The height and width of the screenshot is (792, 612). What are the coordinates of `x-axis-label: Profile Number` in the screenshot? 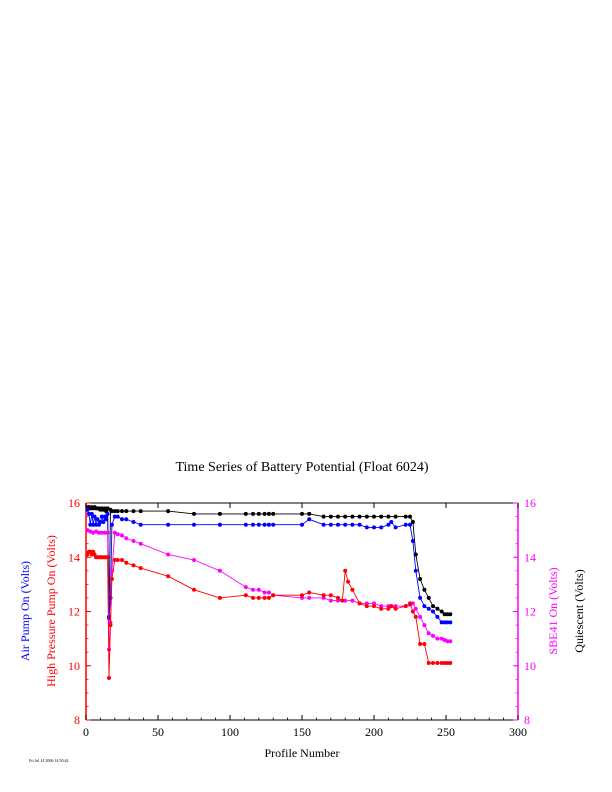 It's located at (302, 753).